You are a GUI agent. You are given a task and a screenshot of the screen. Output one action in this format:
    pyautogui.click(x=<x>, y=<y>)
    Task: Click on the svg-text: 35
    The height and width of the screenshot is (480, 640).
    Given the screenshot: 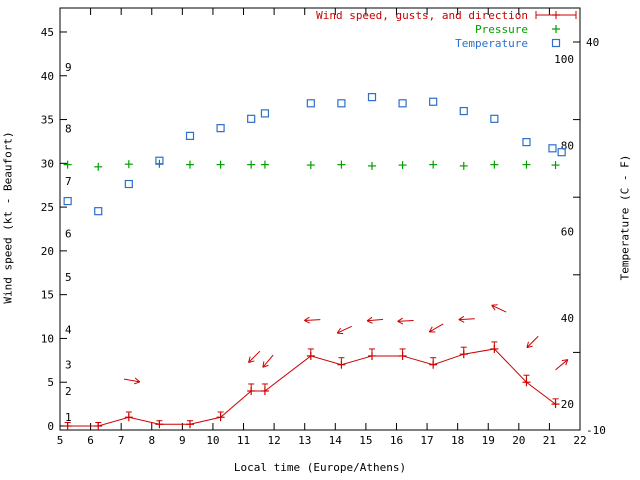 What is the action you would take?
    pyautogui.click(x=47, y=120)
    